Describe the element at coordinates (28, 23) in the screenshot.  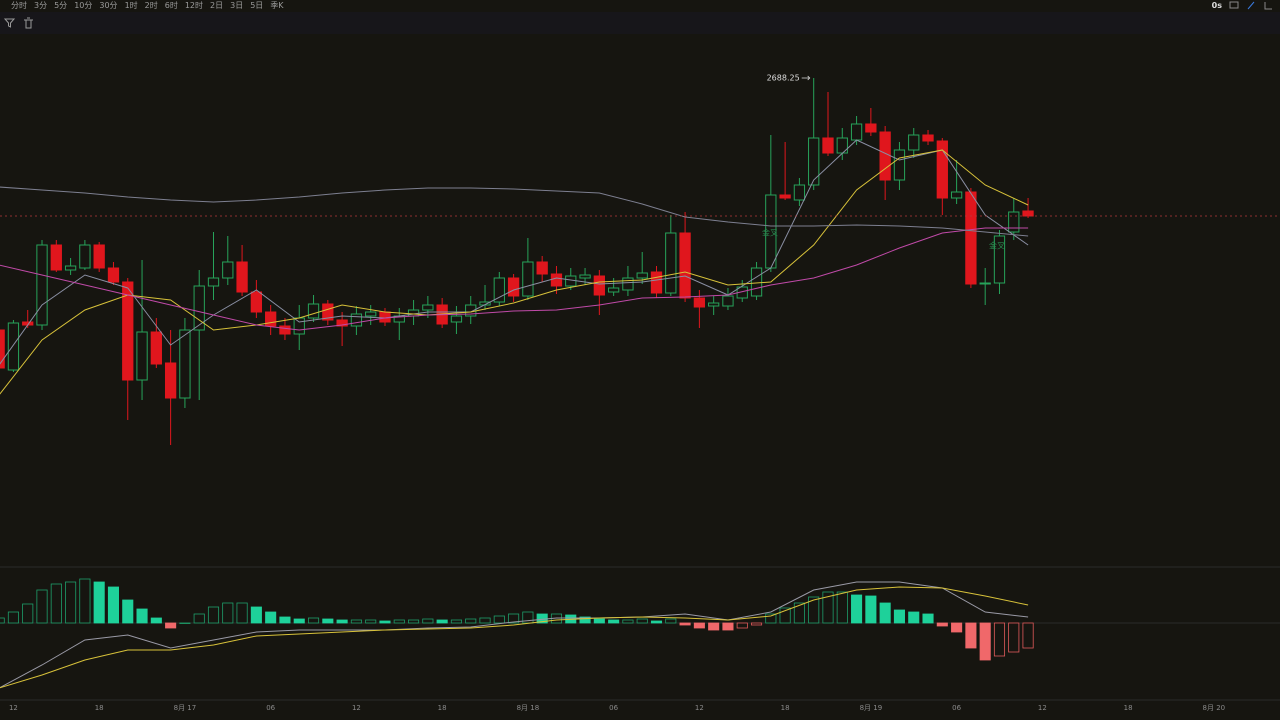
I see `delete-icon` at that location.